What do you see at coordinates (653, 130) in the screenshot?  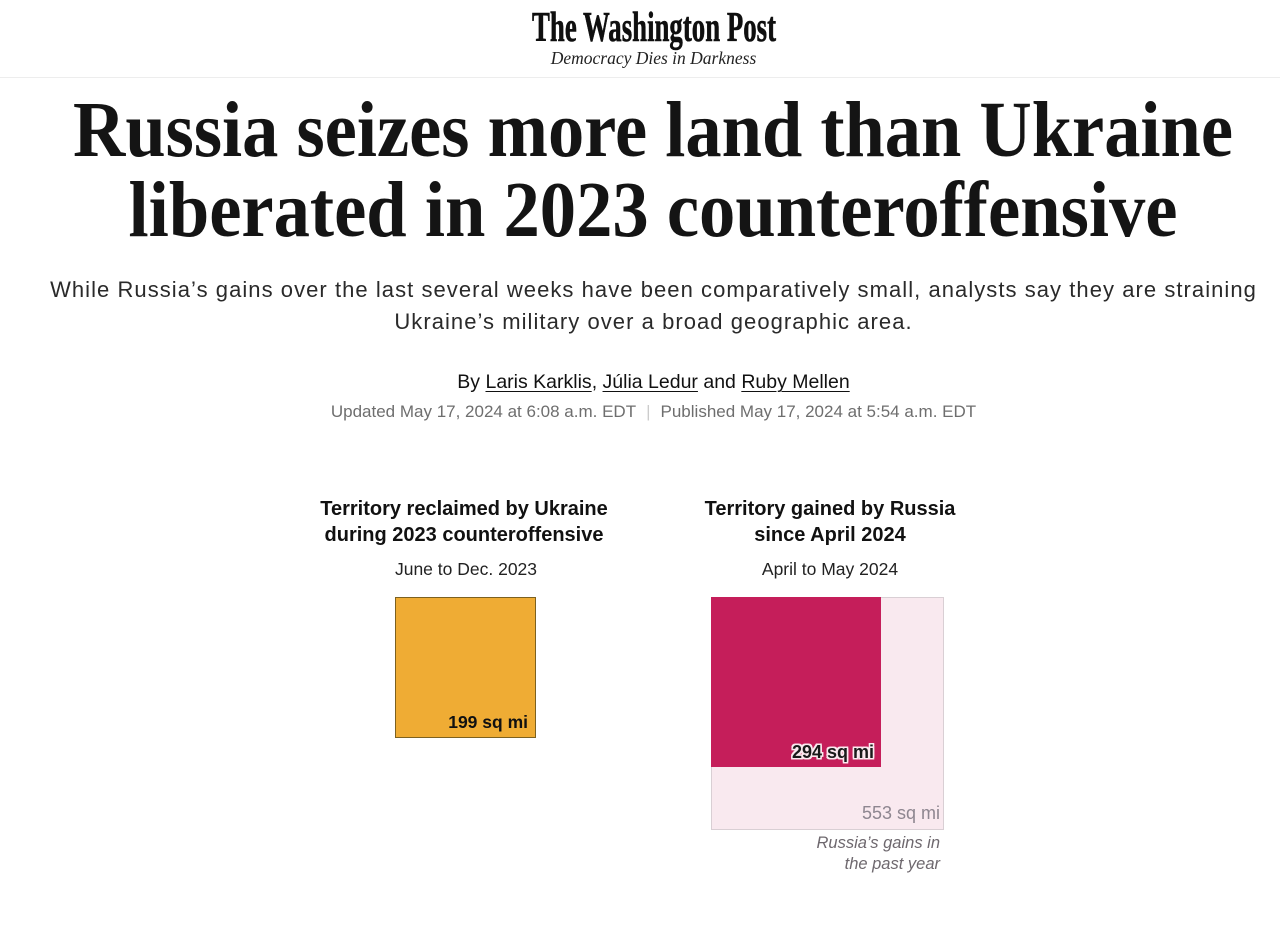 I see `svg-text:Russia seizes more land than U: Russia seizes more land than Ukraine` at bounding box center [653, 130].